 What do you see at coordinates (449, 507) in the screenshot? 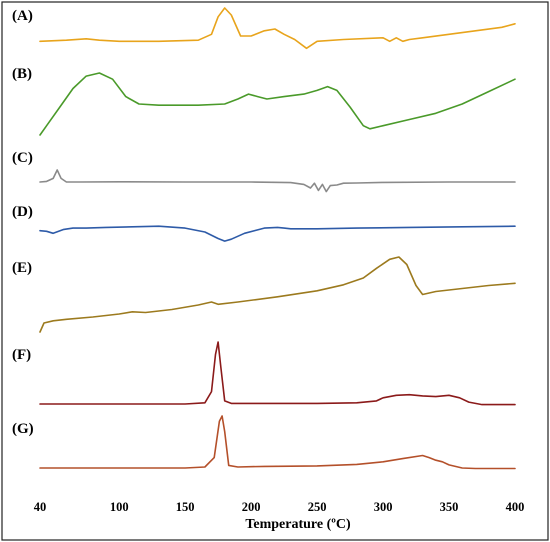
I see `x-tick-label-7: 350` at bounding box center [449, 507].